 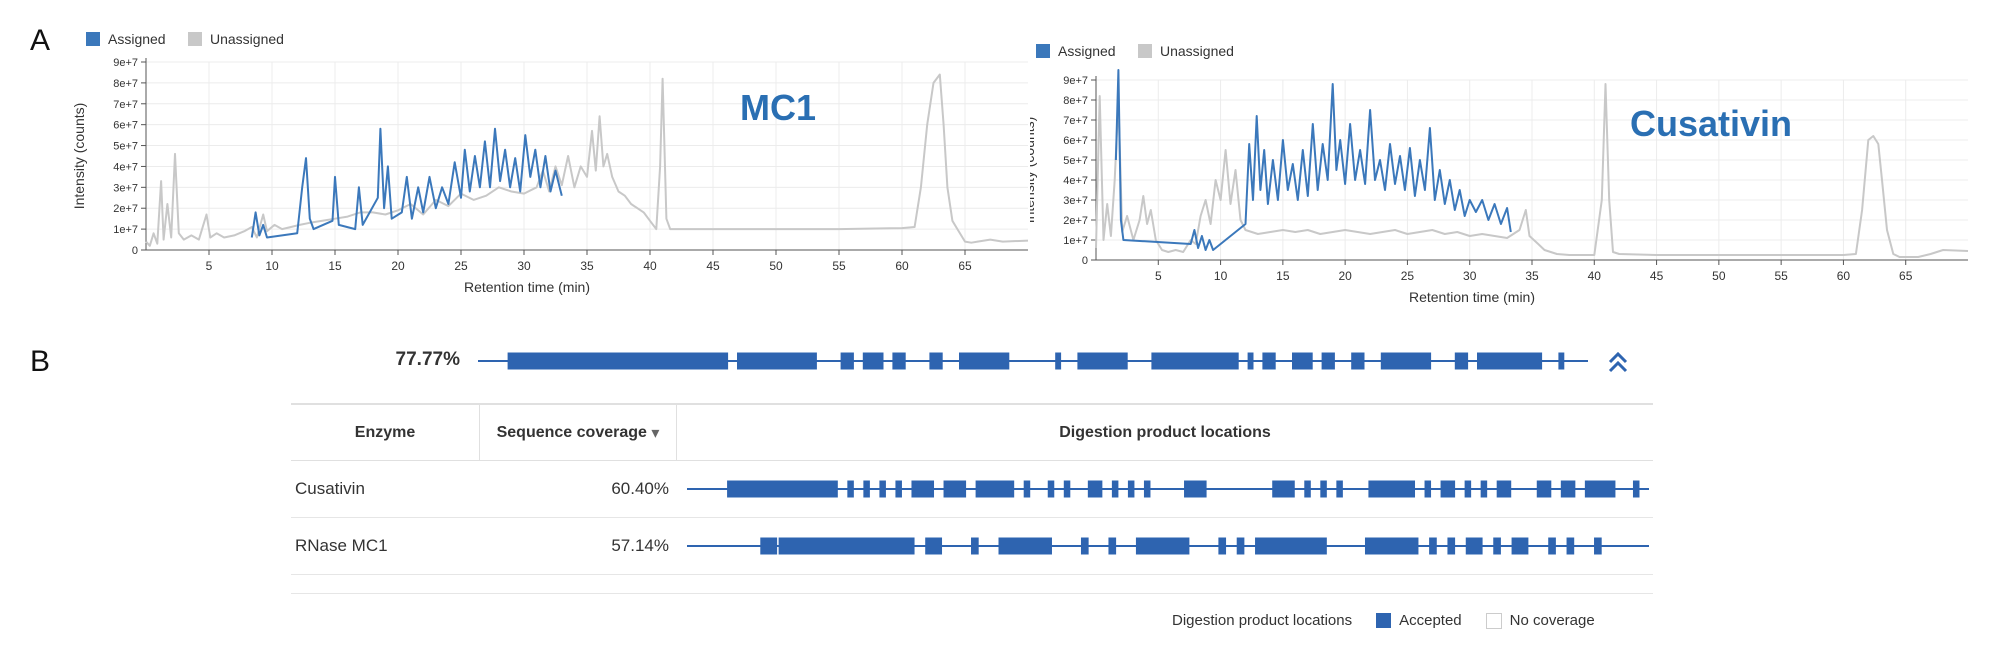 What do you see at coordinates (1430, 620) in the screenshot?
I see `accepted-label: Accepted` at bounding box center [1430, 620].